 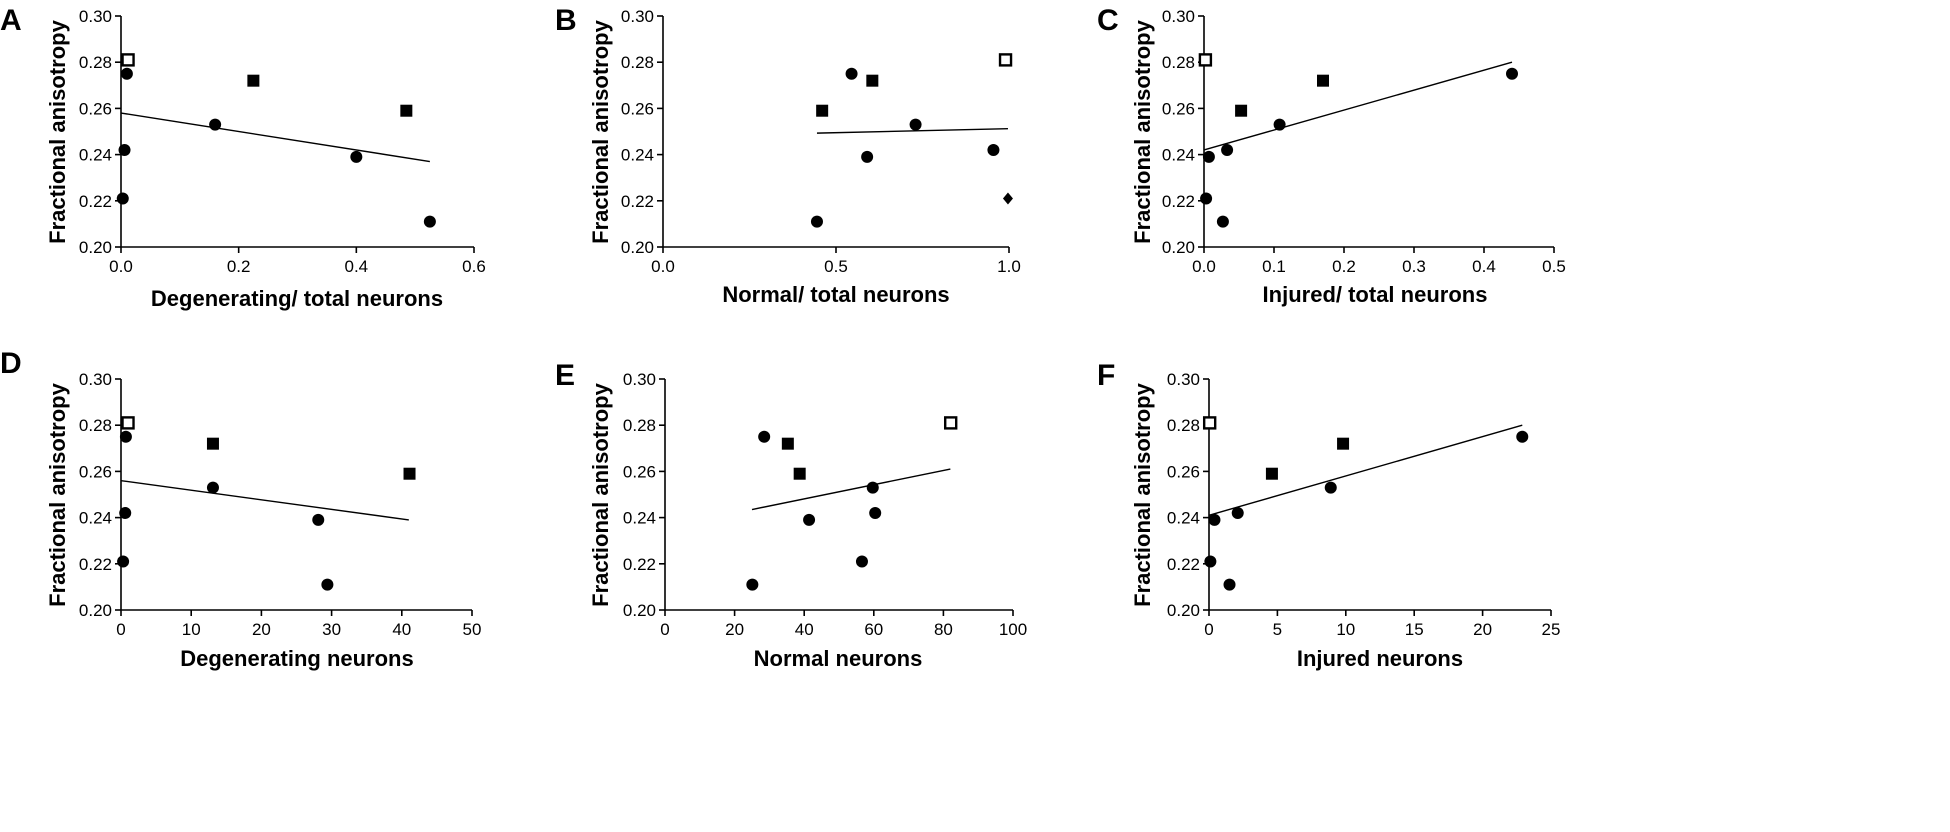 I want to click on panel-d-y-tick-label: 0.24, so click(x=95, y=518).